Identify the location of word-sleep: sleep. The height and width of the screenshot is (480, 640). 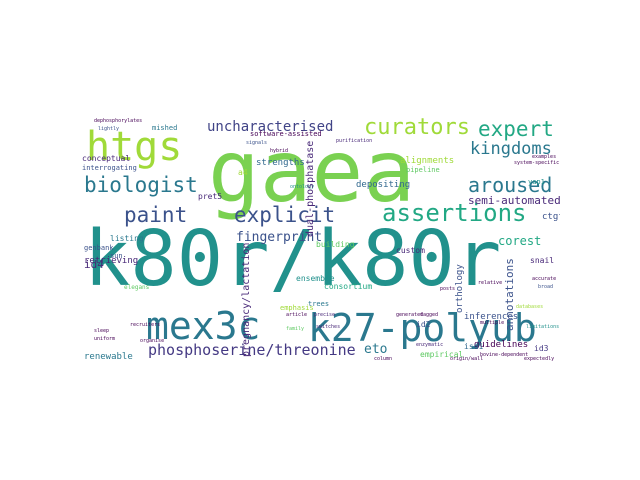
(102, 331).